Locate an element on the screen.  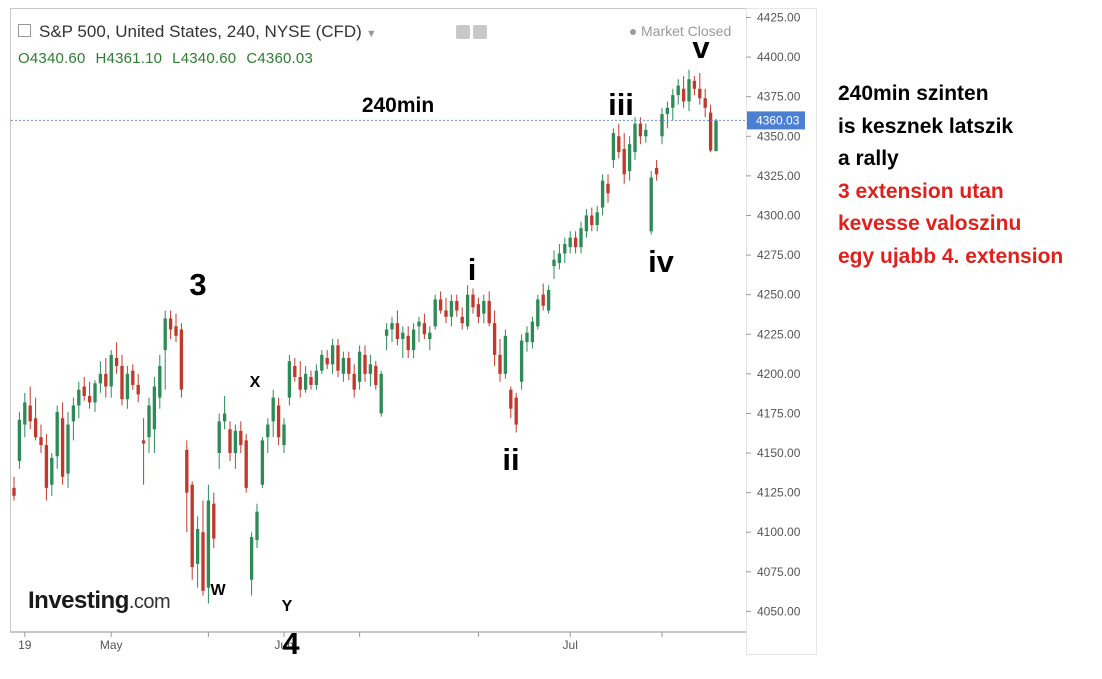
wave-label: iii is located at coordinates (621, 104).